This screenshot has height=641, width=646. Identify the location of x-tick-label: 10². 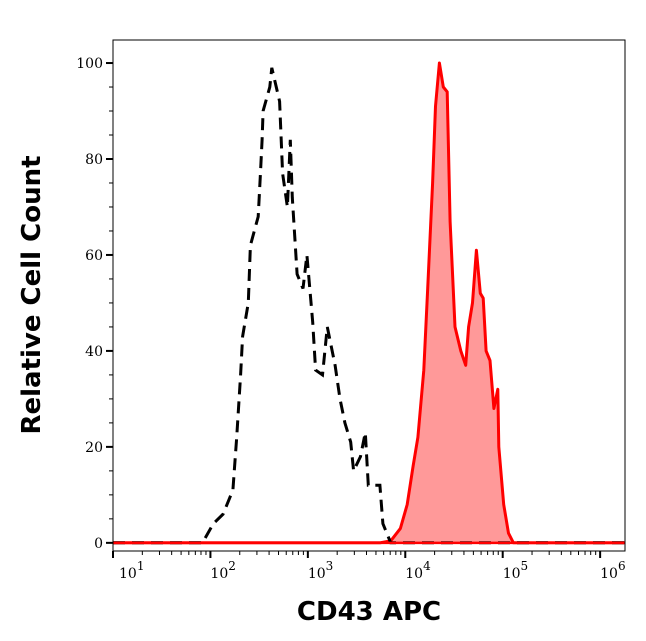
(222, 570).